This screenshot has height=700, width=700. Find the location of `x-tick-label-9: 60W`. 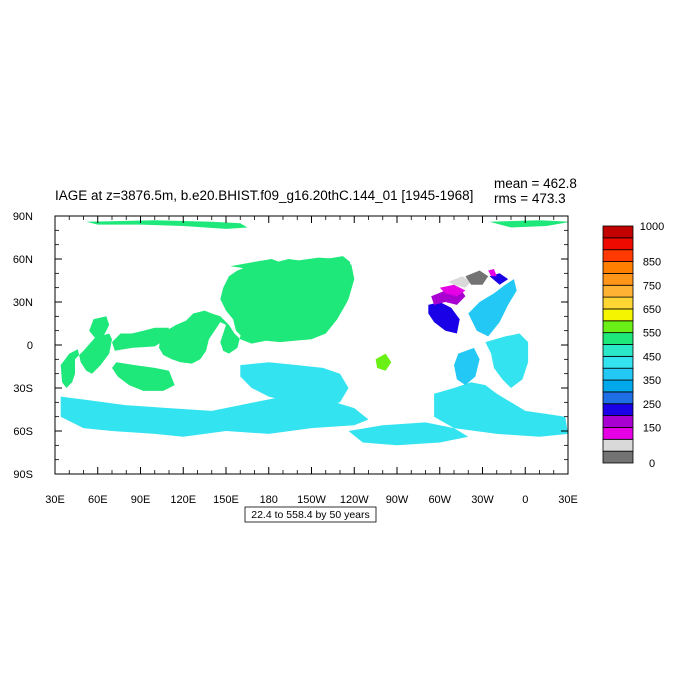

x-tick-label-9: 60W is located at coordinates (439, 500).